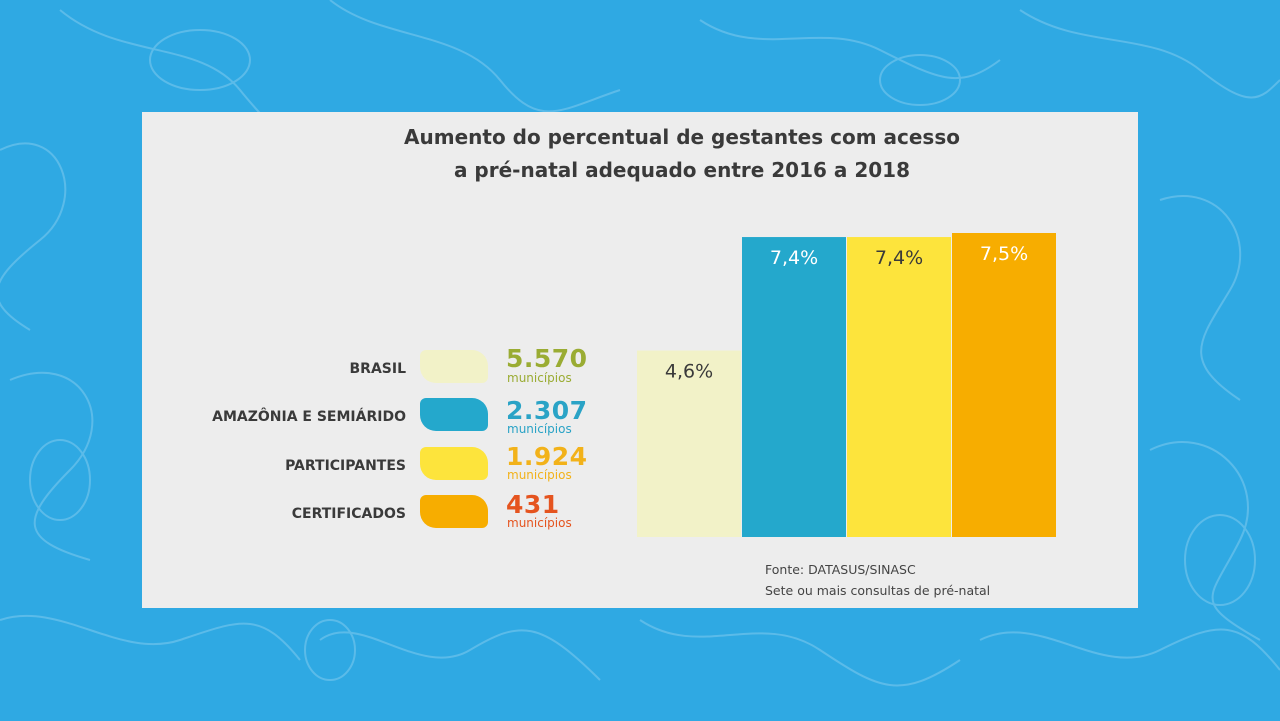 Image resolution: width=1280 pixels, height=721 pixels. What do you see at coordinates (533, 504) in the screenshot?
I see `legend-count: 431` at bounding box center [533, 504].